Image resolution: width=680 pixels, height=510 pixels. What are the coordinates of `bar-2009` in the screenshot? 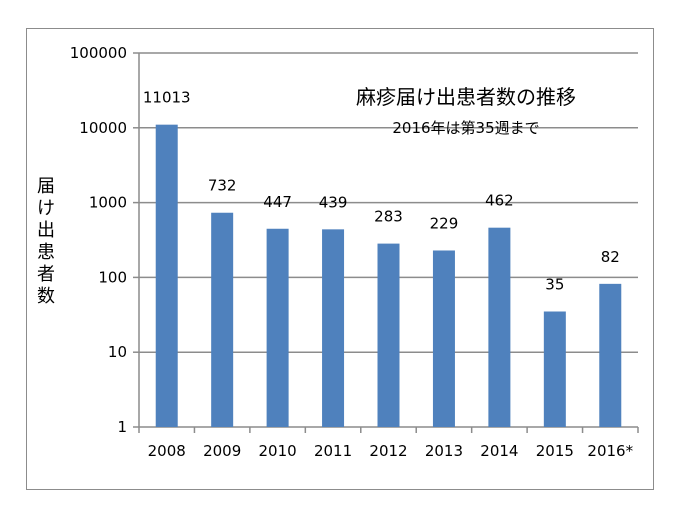 It's located at (222, 319).